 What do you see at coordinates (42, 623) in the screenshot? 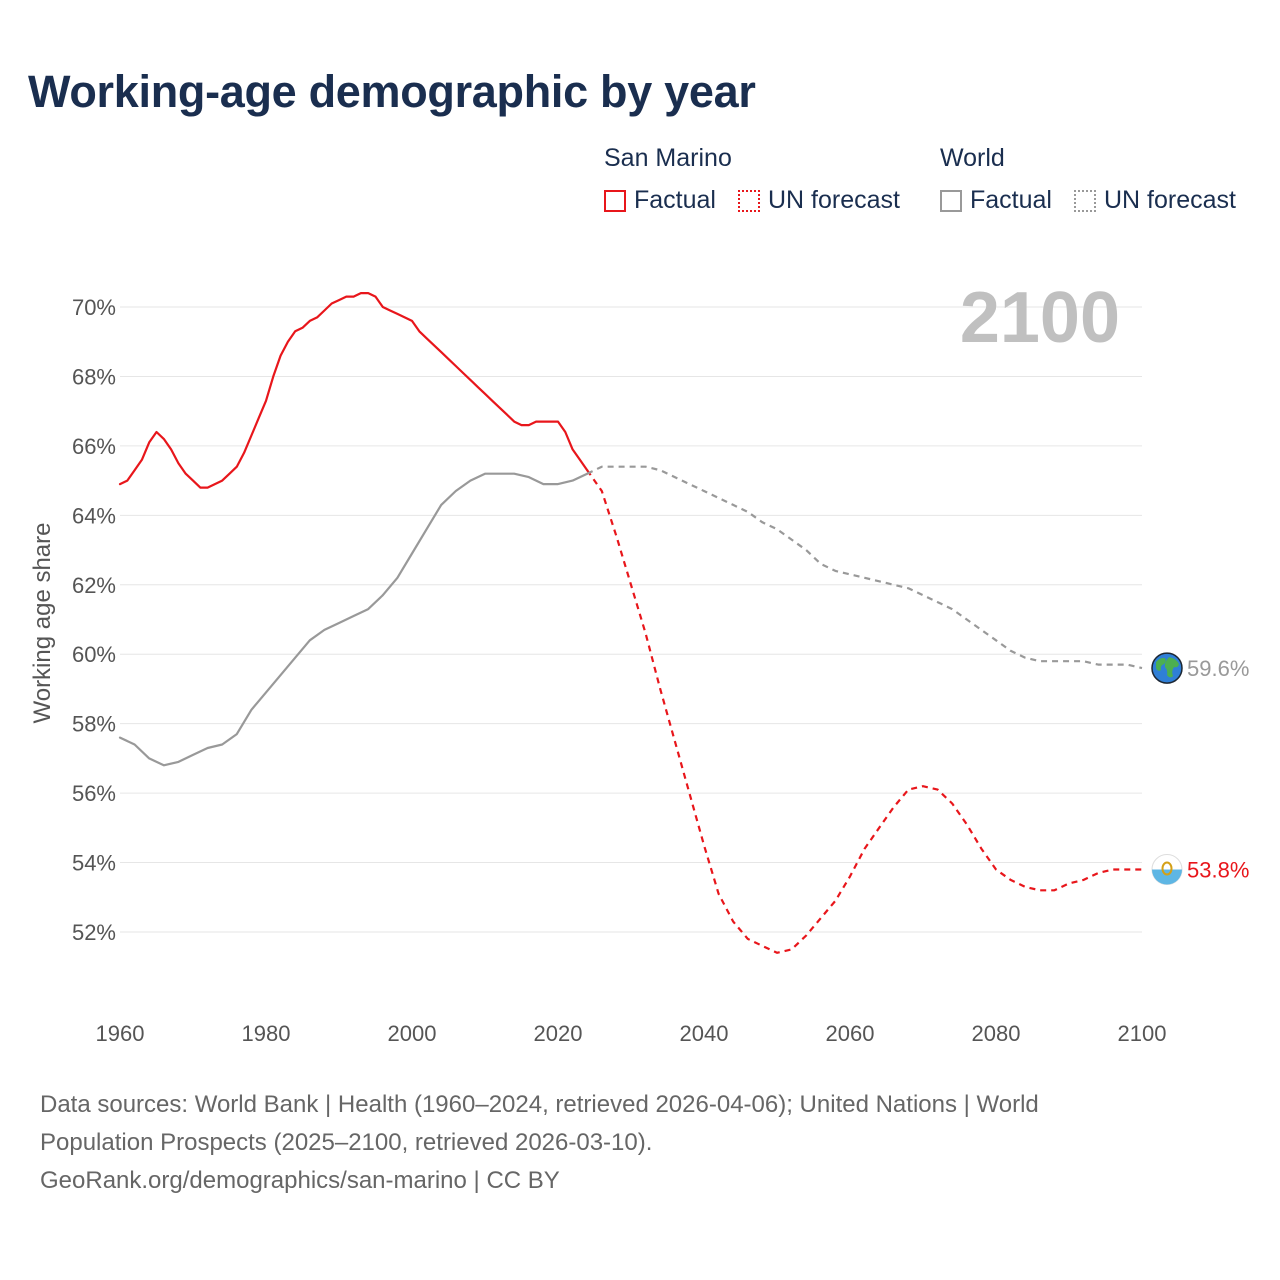
I see `y-axis-label: Working age share` at bounding box center [42, 623].